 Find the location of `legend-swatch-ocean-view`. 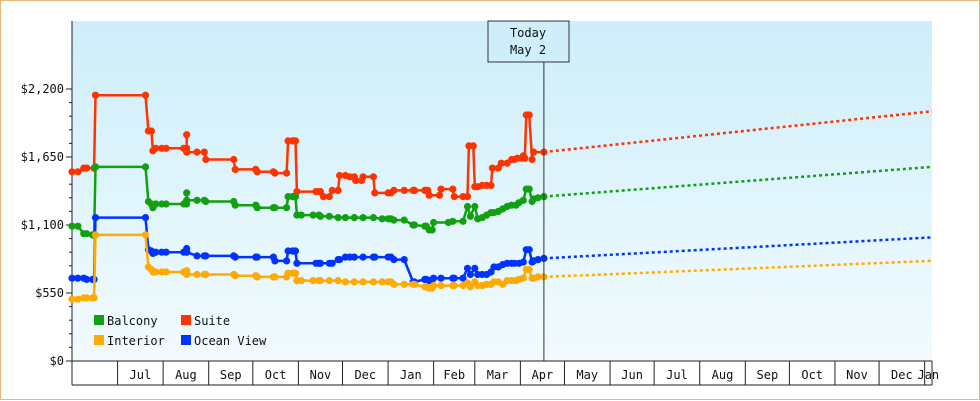

legend-swatch-ocean-view is located at coordinates (186, 340).